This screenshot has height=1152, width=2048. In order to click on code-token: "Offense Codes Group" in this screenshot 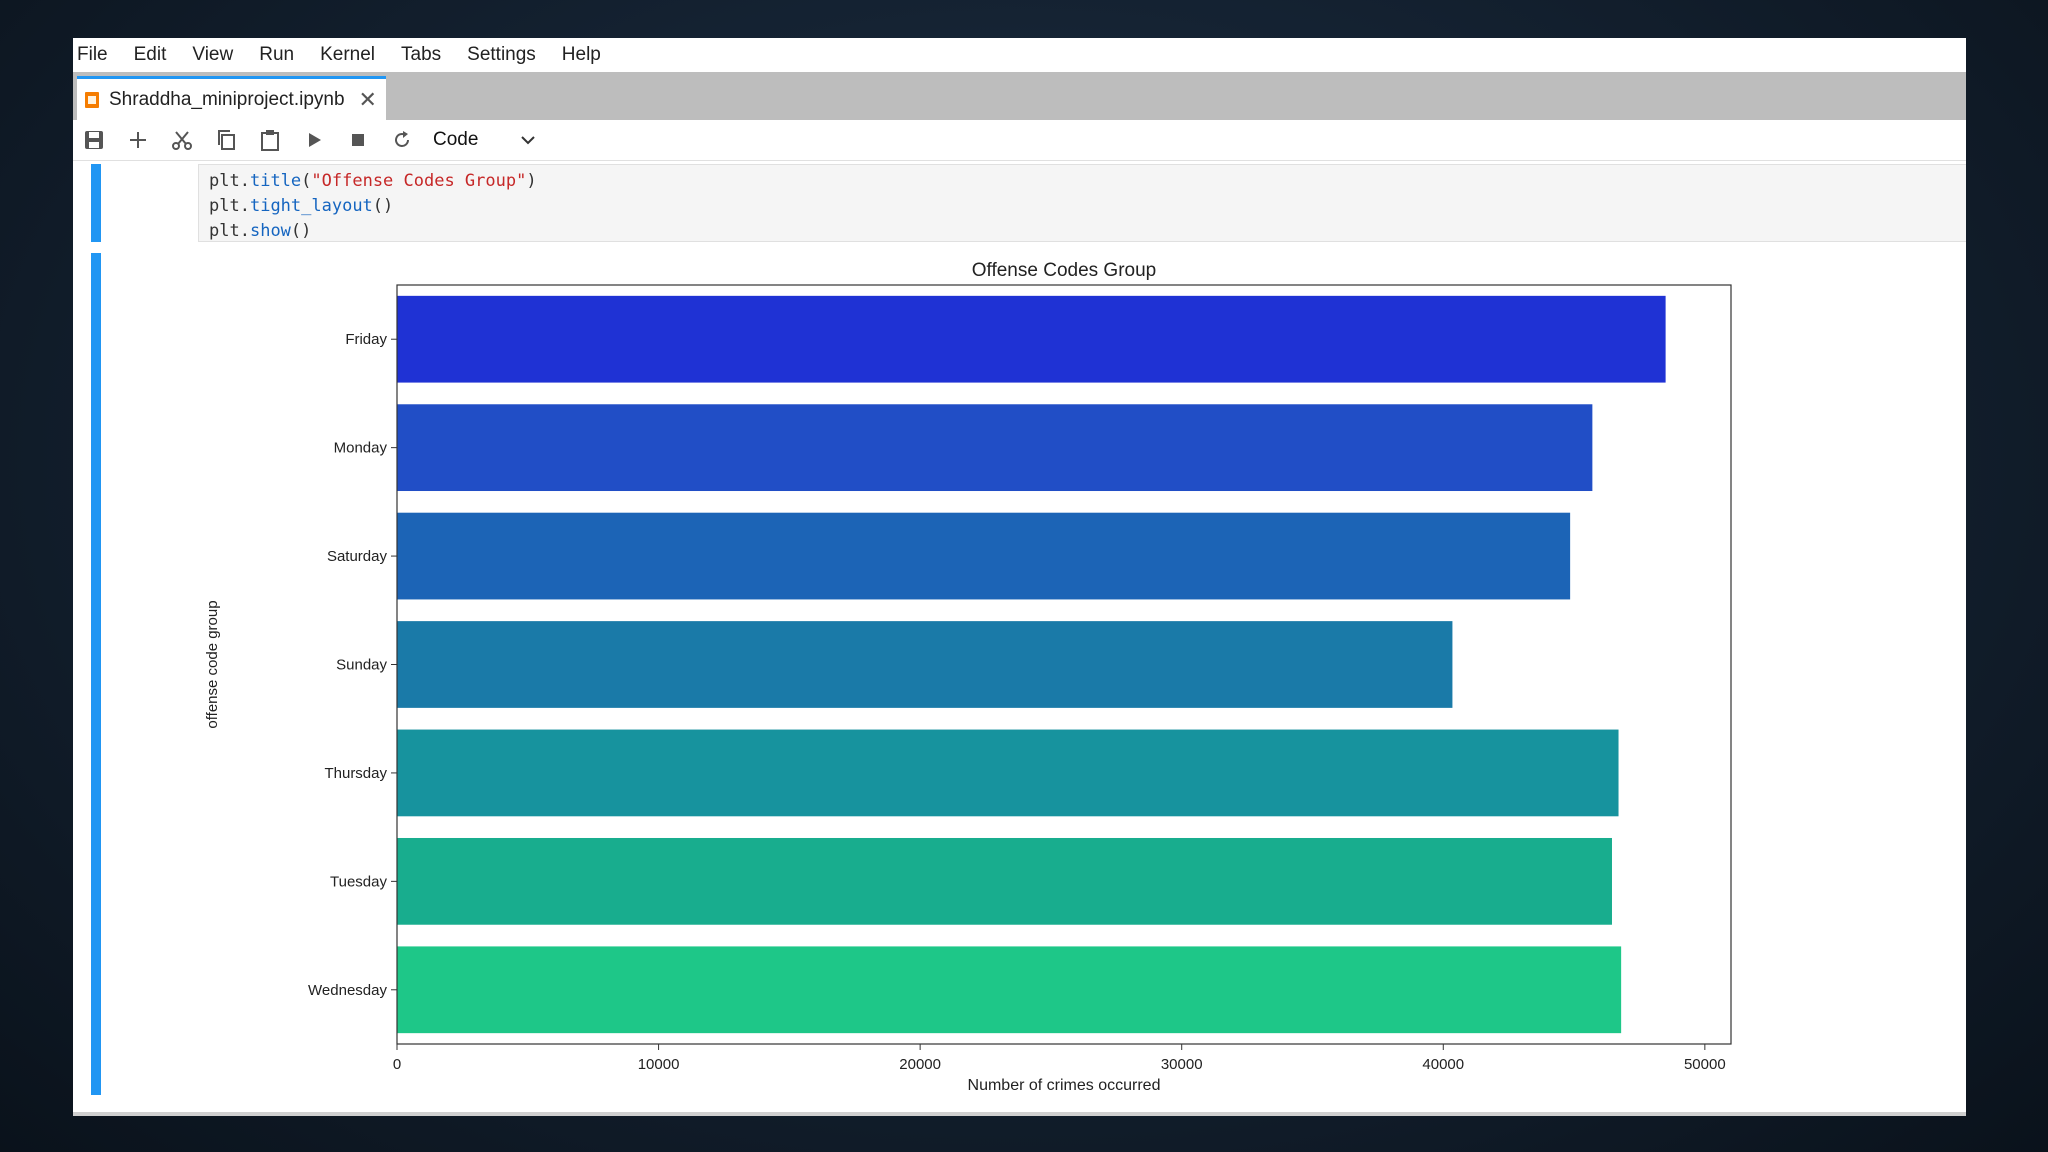, I will do `click(419, 181)`.